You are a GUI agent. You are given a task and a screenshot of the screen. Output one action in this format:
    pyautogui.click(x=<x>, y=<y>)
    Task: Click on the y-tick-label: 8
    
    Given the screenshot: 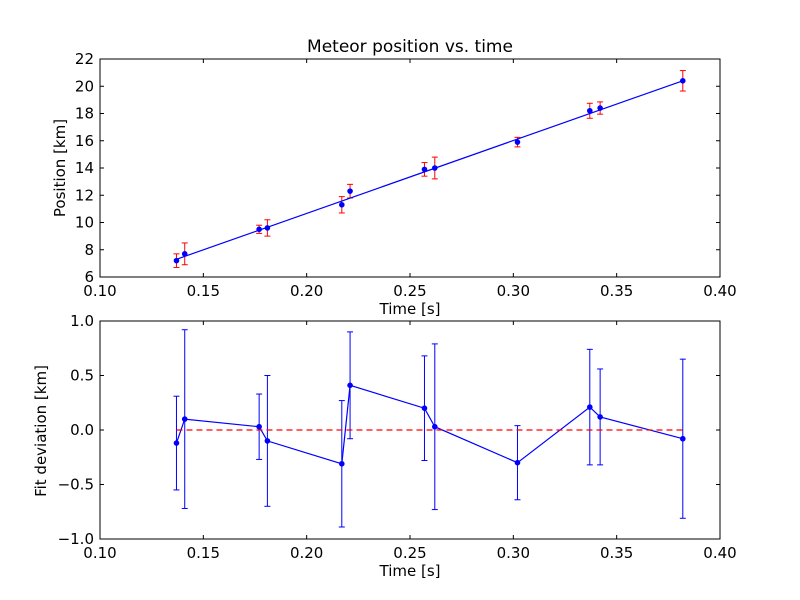 What is the action you would take?
    pyautogui.click(x=89, y=250)
    